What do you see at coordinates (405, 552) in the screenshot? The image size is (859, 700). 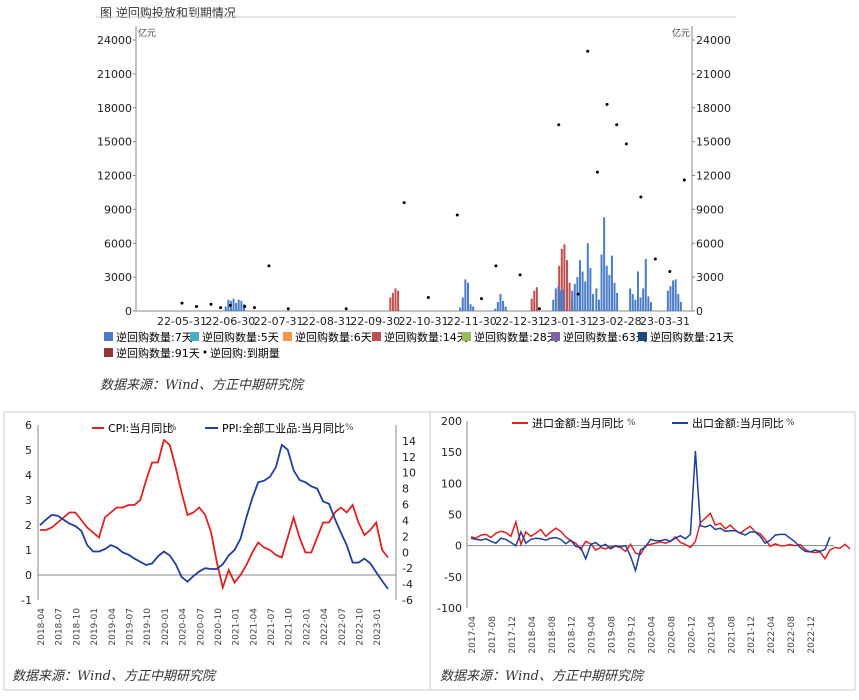 I see `bl-ytick-right: 0` at bounding box center [405, 552].